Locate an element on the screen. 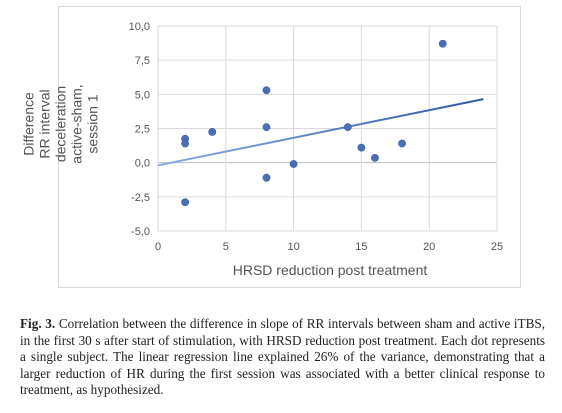  caption-label: Fig. 3. is located at coordinates (38, 323).